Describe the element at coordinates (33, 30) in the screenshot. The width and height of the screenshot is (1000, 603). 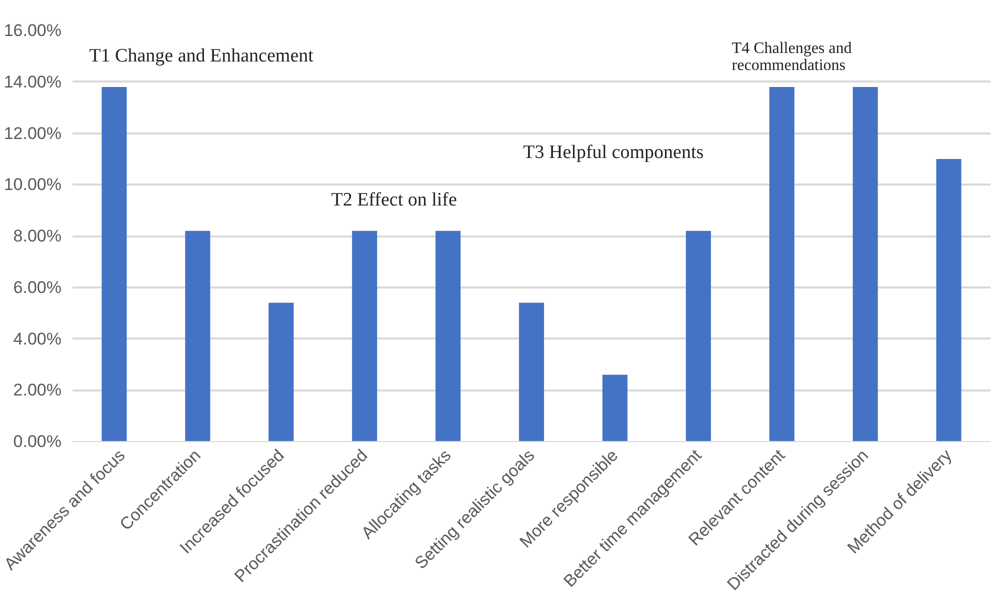
I see `y-tick-label: 16.00%` at that location.